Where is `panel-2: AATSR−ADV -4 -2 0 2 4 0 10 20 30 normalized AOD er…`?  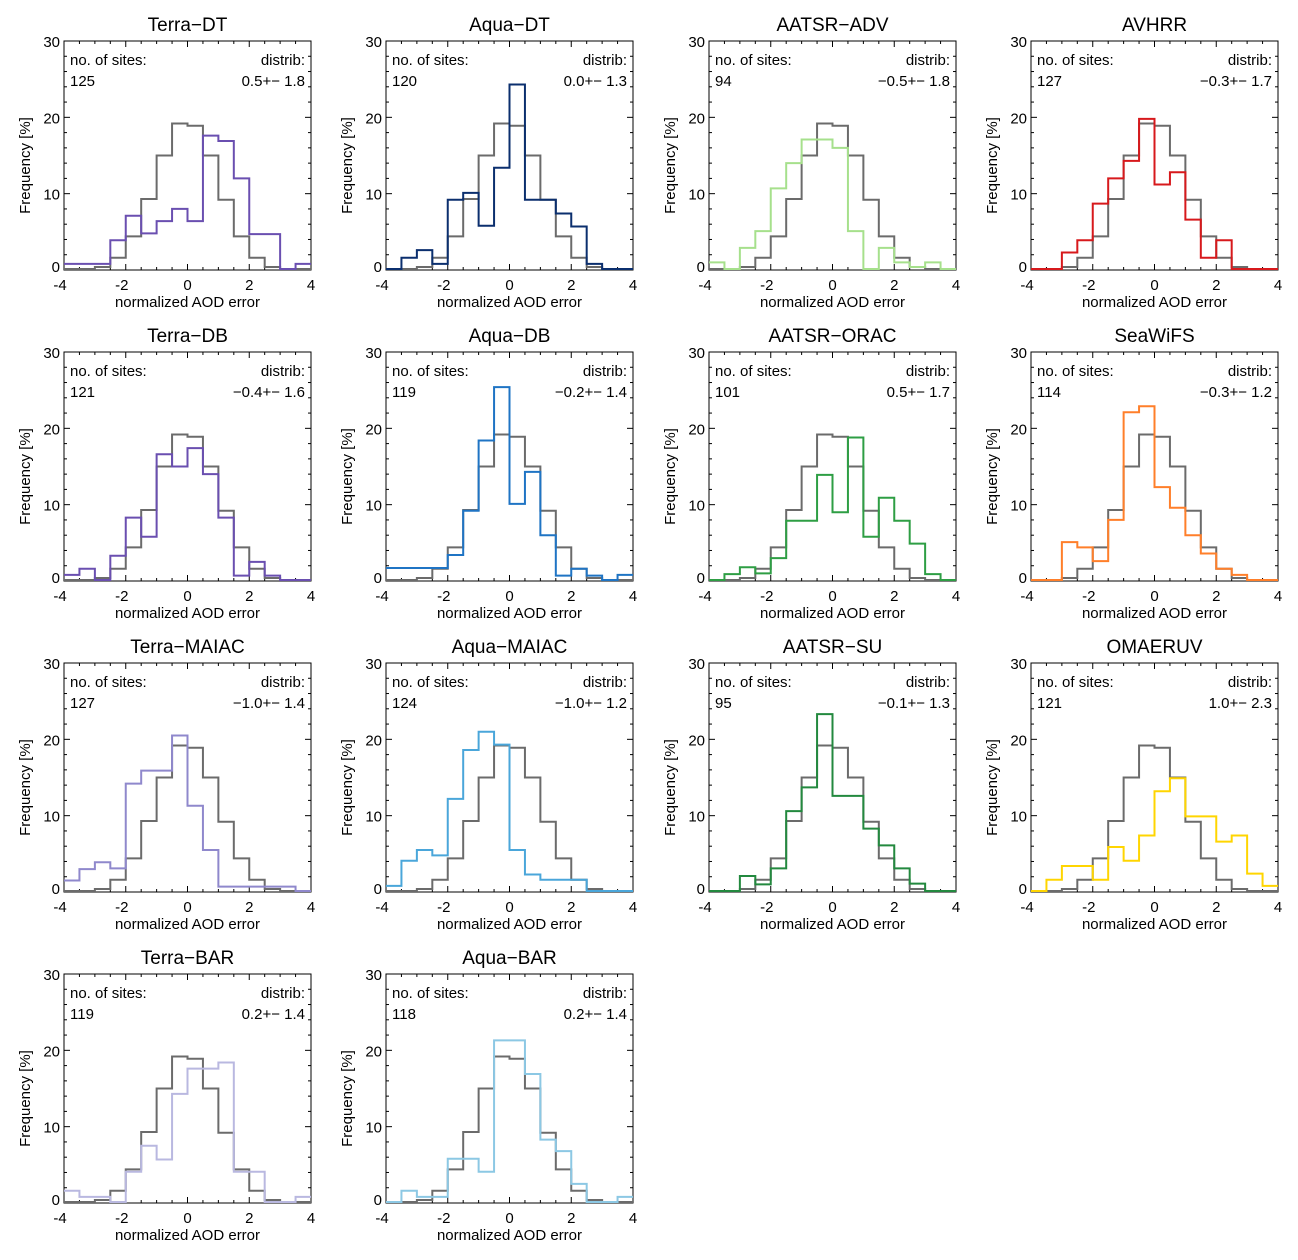 panel-2: AATSR−ADV -4 -2 0 2 4 0 10 20 30 normalized AOD er… is located at coordinates (811, 163).